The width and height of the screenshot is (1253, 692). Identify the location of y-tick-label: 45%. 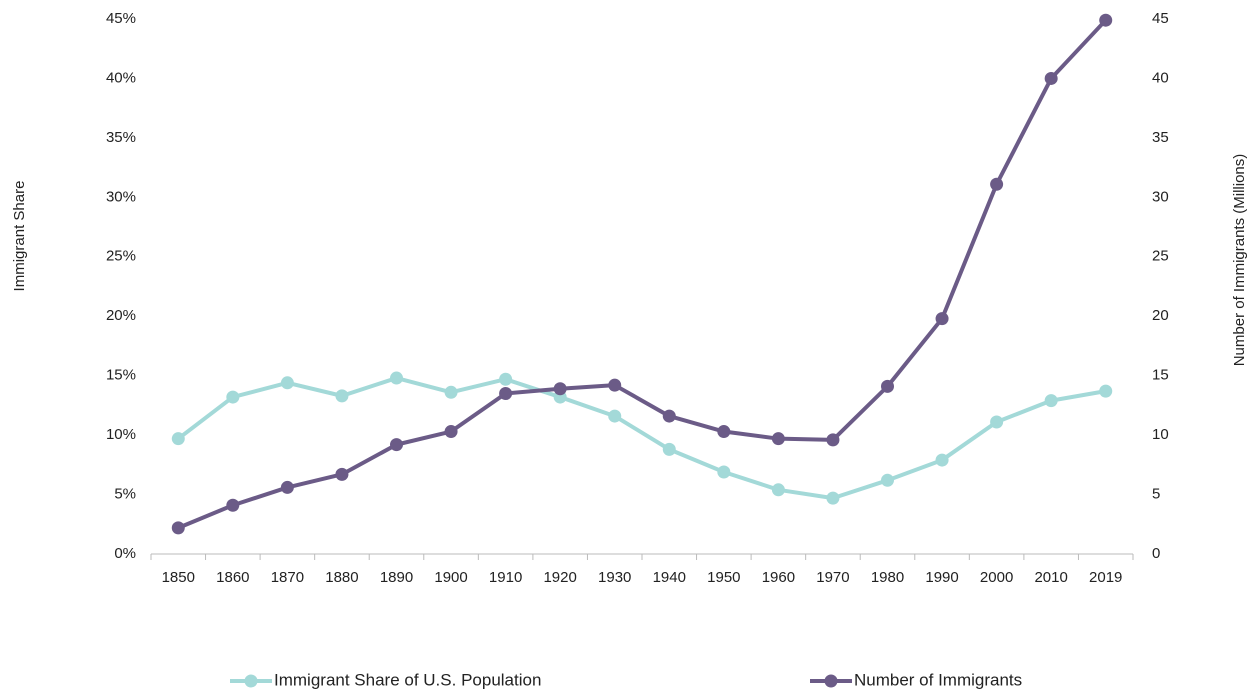
(121, 18).